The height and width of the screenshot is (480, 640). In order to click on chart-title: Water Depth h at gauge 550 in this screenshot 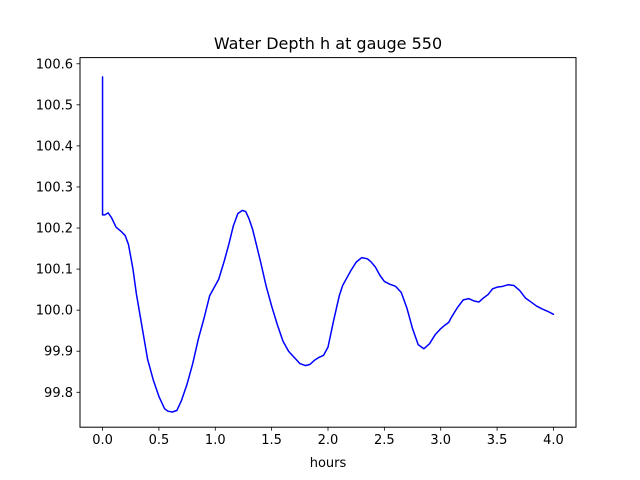, I will do `click(328, 43)`.